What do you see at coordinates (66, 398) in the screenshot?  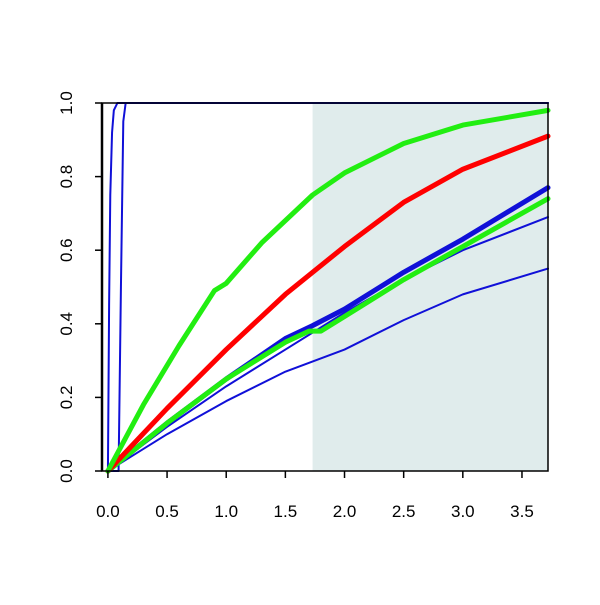 I see `y-tick-label: 0.2` at bounding box center [66, 398].